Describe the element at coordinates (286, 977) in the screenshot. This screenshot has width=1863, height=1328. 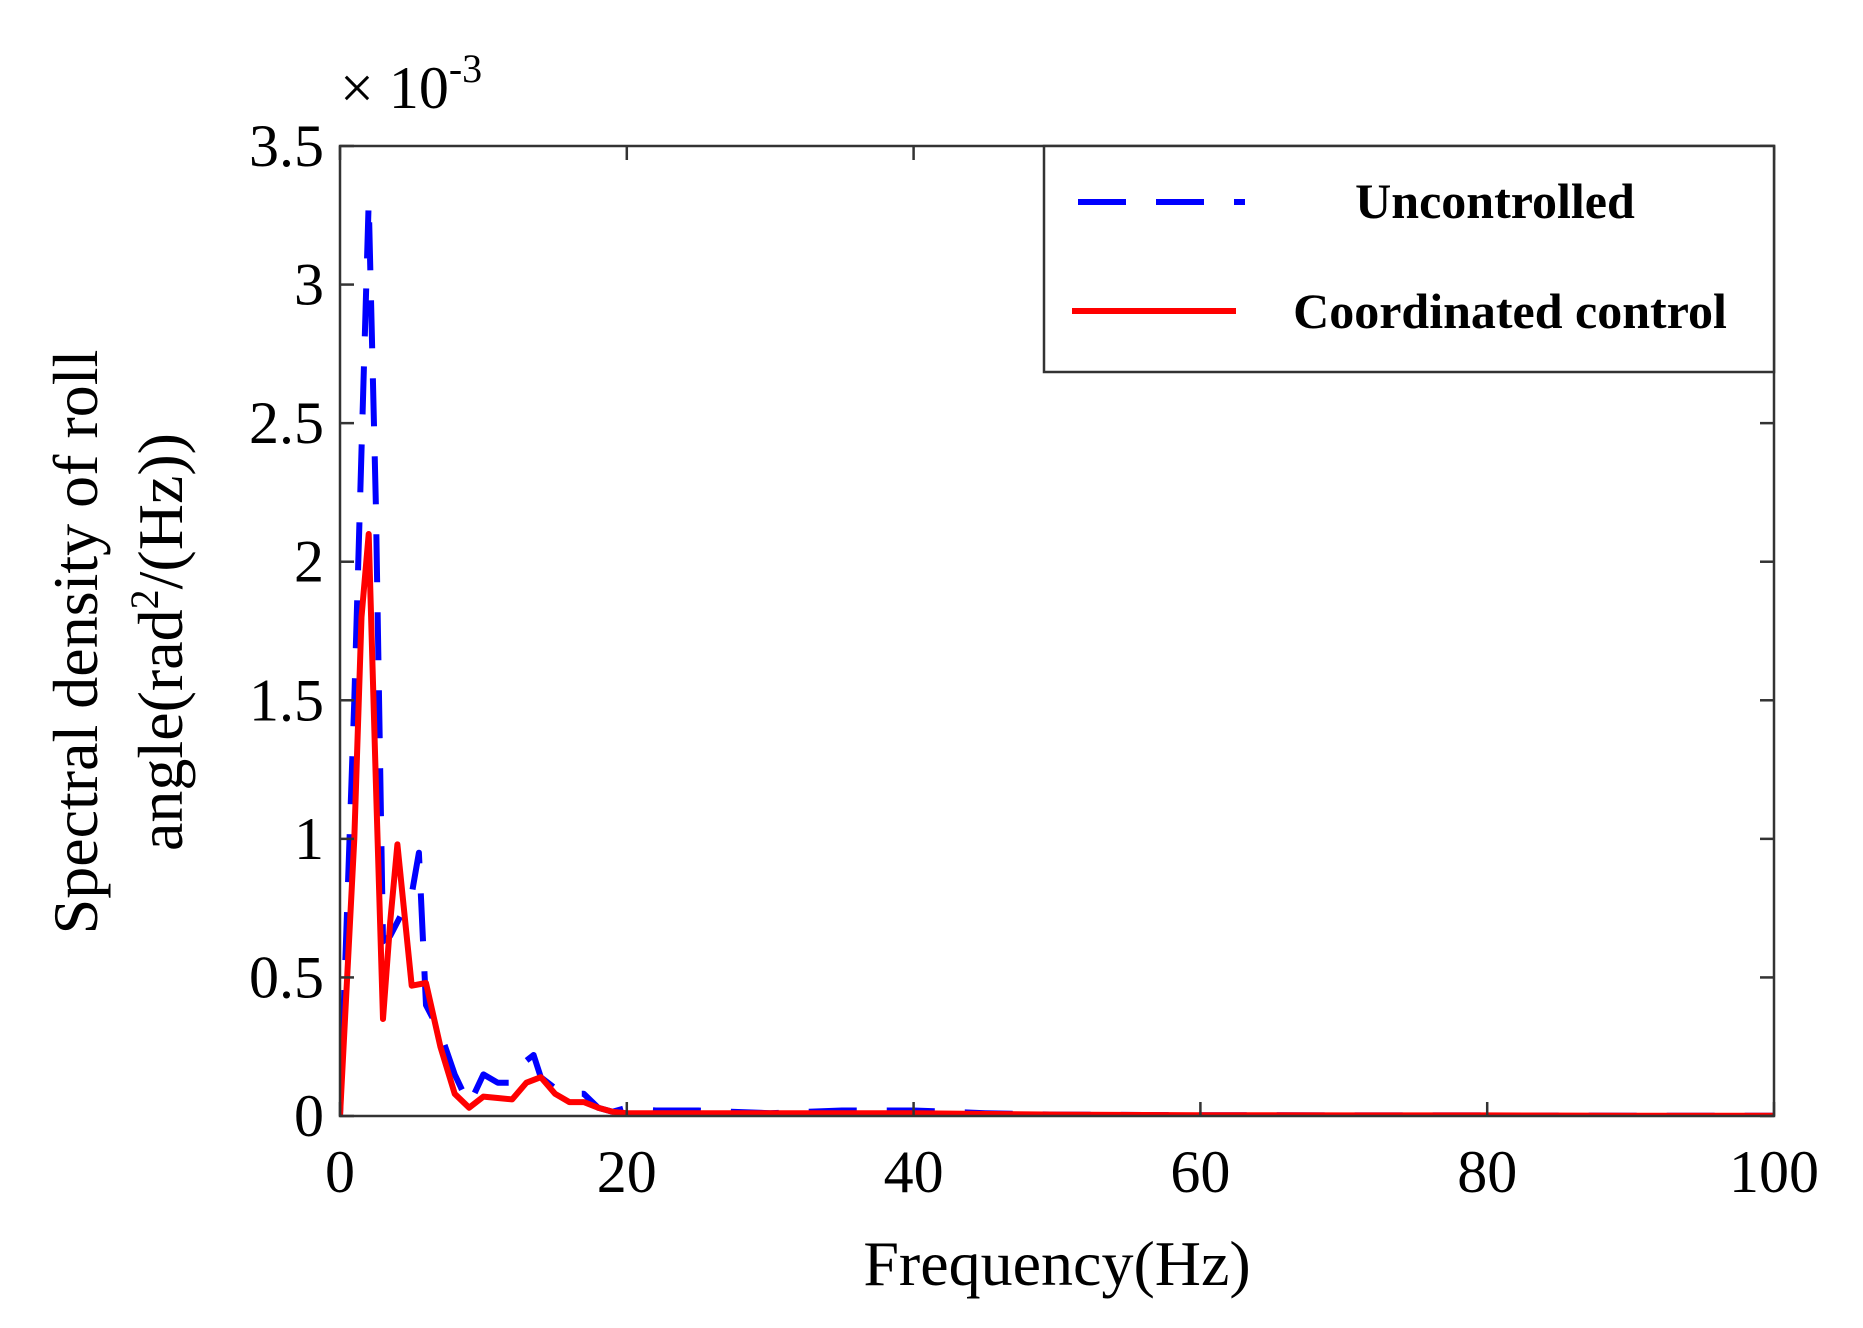
I see `y-tick-label: 0.5` at that location.